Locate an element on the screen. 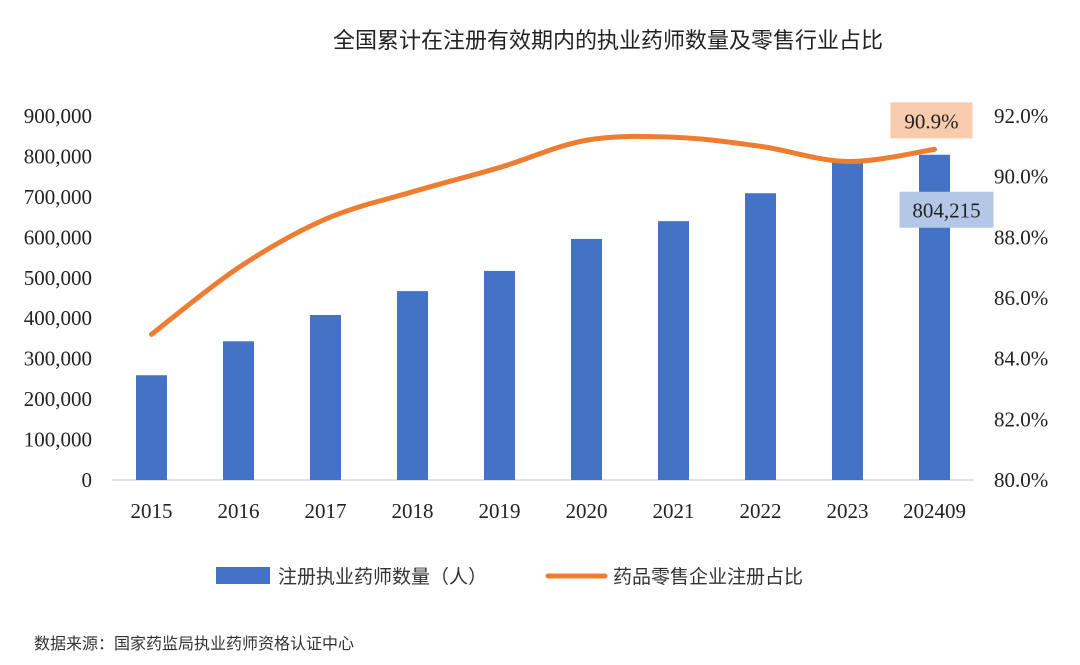 The image size is (1080, 665). x-tick-label: 2019 is located at coordinates (500, 511).